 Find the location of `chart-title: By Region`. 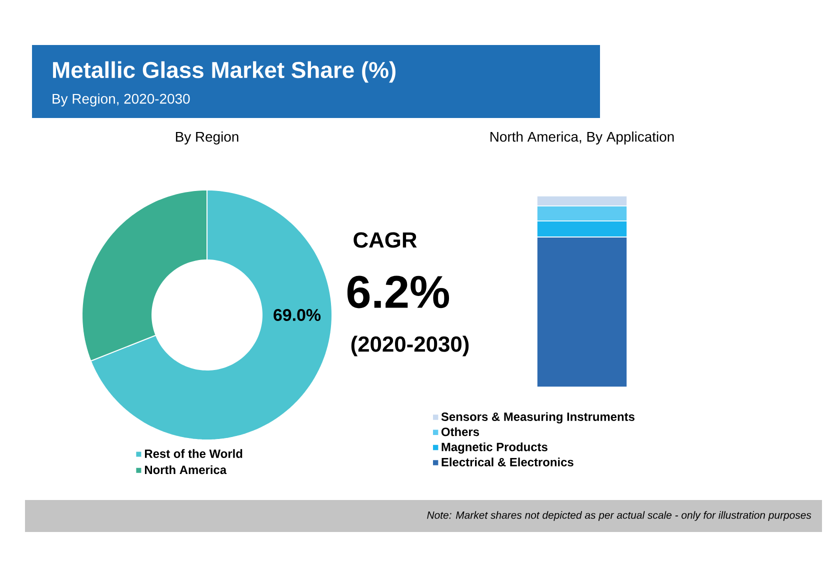

chart-title: By Region is located at coordinates (207, 137).